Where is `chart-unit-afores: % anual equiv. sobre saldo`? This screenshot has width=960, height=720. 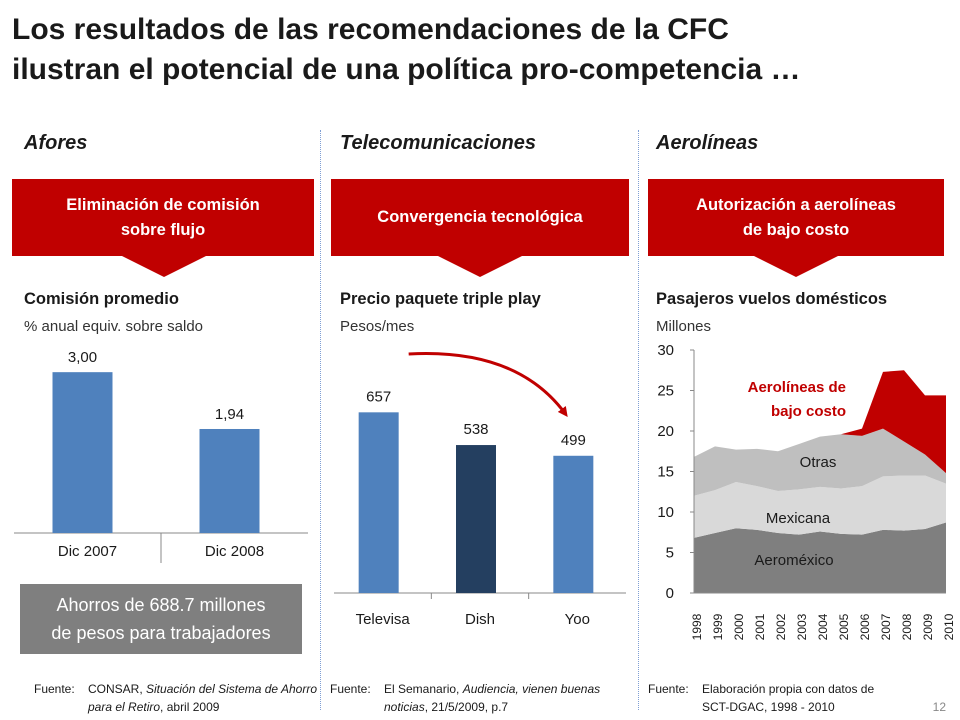 chart-unit-afores: % anual equiv. sobre saldo is located at coordinates (114, 326).